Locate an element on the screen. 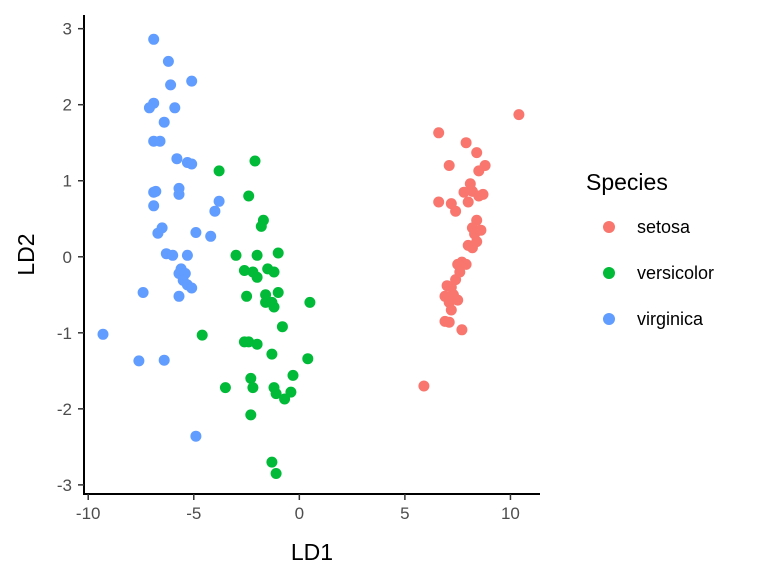  x-tick-label: 10 is located at coordinates (510, 513).